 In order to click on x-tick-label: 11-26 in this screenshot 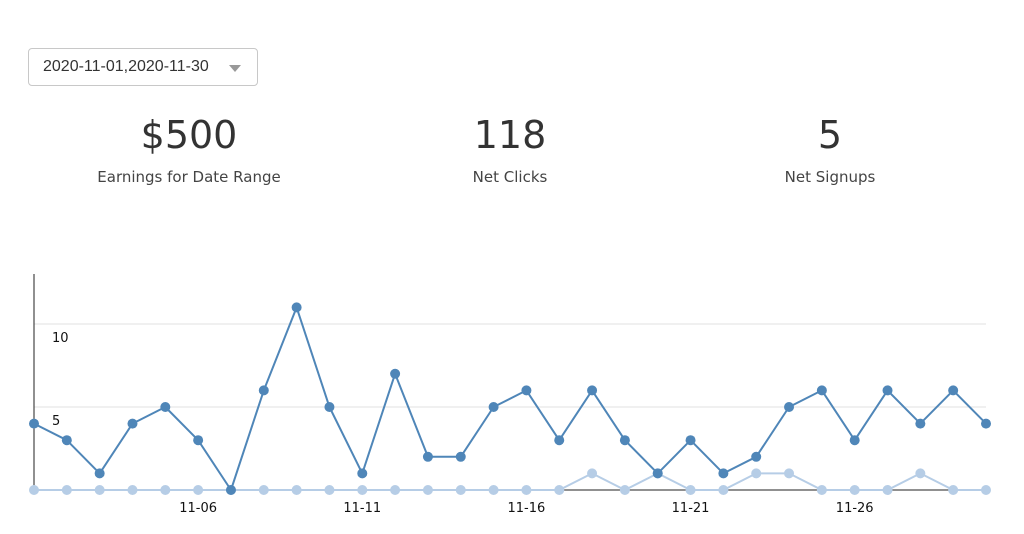, I will do `click(855, 508)`.